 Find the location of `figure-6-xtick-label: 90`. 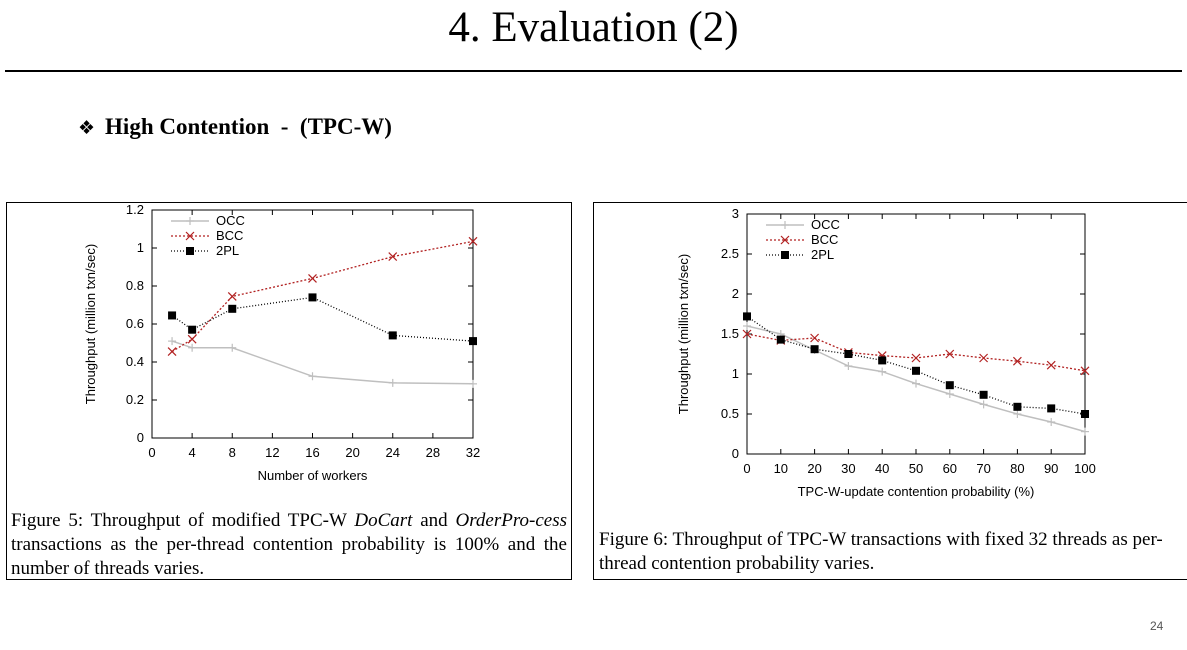

figure-6-xtick-label: 90 is located at coordinates (1051, 468).